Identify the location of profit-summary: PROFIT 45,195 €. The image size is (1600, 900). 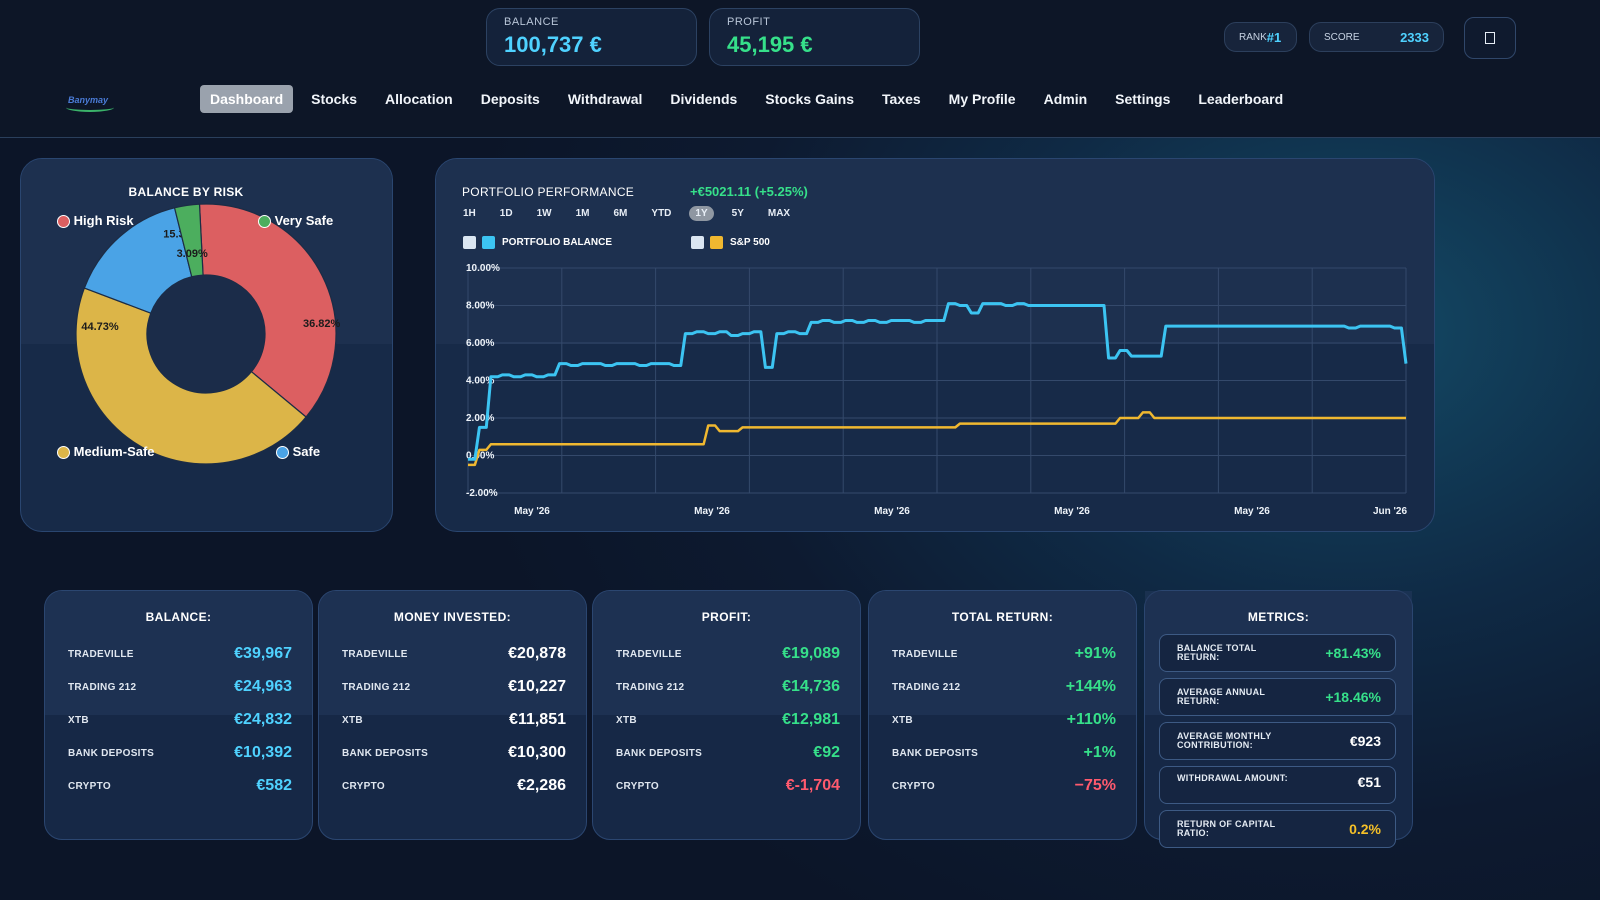
(814, 37).